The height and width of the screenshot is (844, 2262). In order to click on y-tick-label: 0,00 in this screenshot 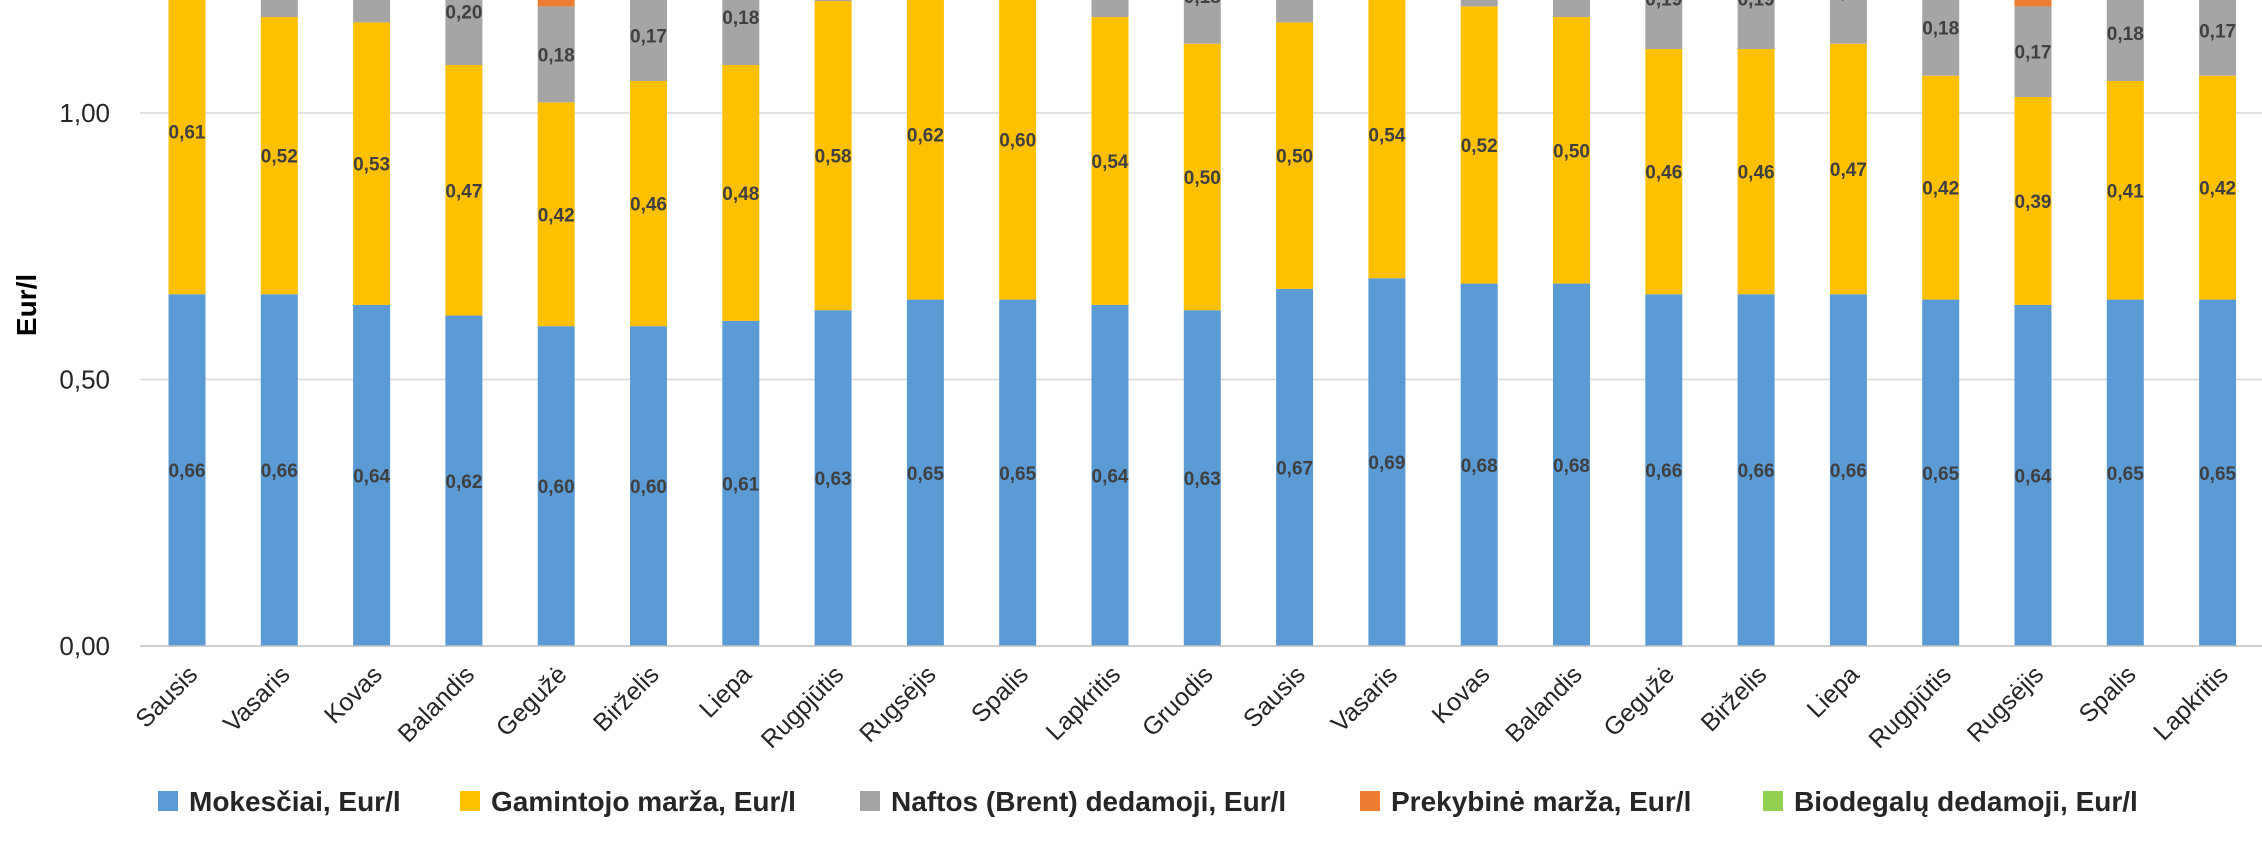, I will do `click(84, 646)`.